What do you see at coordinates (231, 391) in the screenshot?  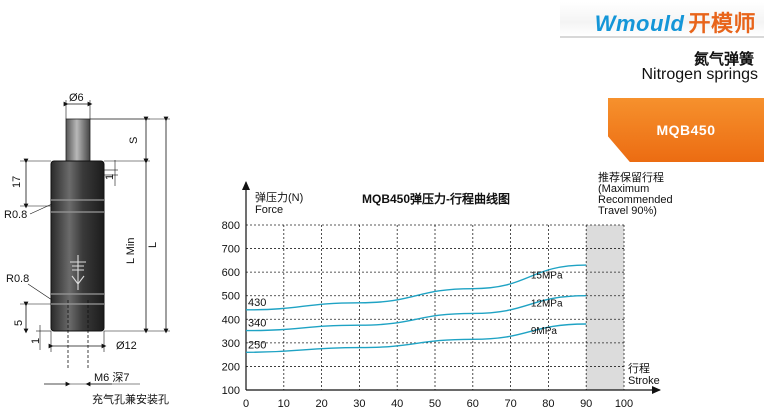 I see `y-tick-label: 100` at bounding box center [231, 391].